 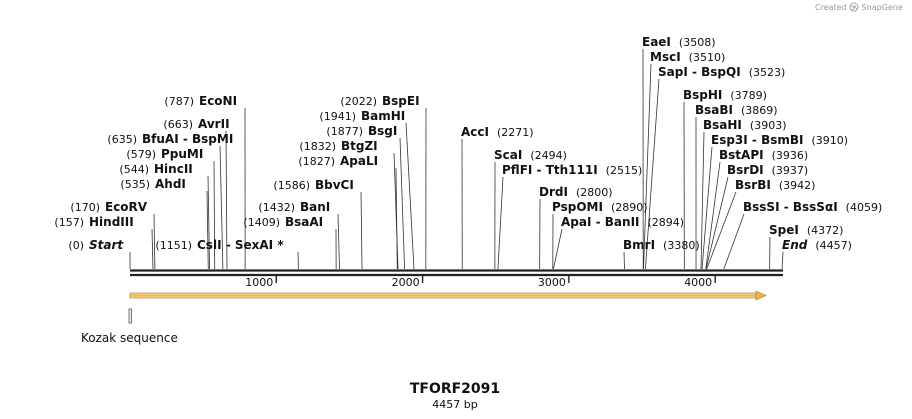 What do you see at coordinates (687, 57) in the screenshot?
I see `enzyme-site-label: MscI (3510)` at bounding box center [687, 57].